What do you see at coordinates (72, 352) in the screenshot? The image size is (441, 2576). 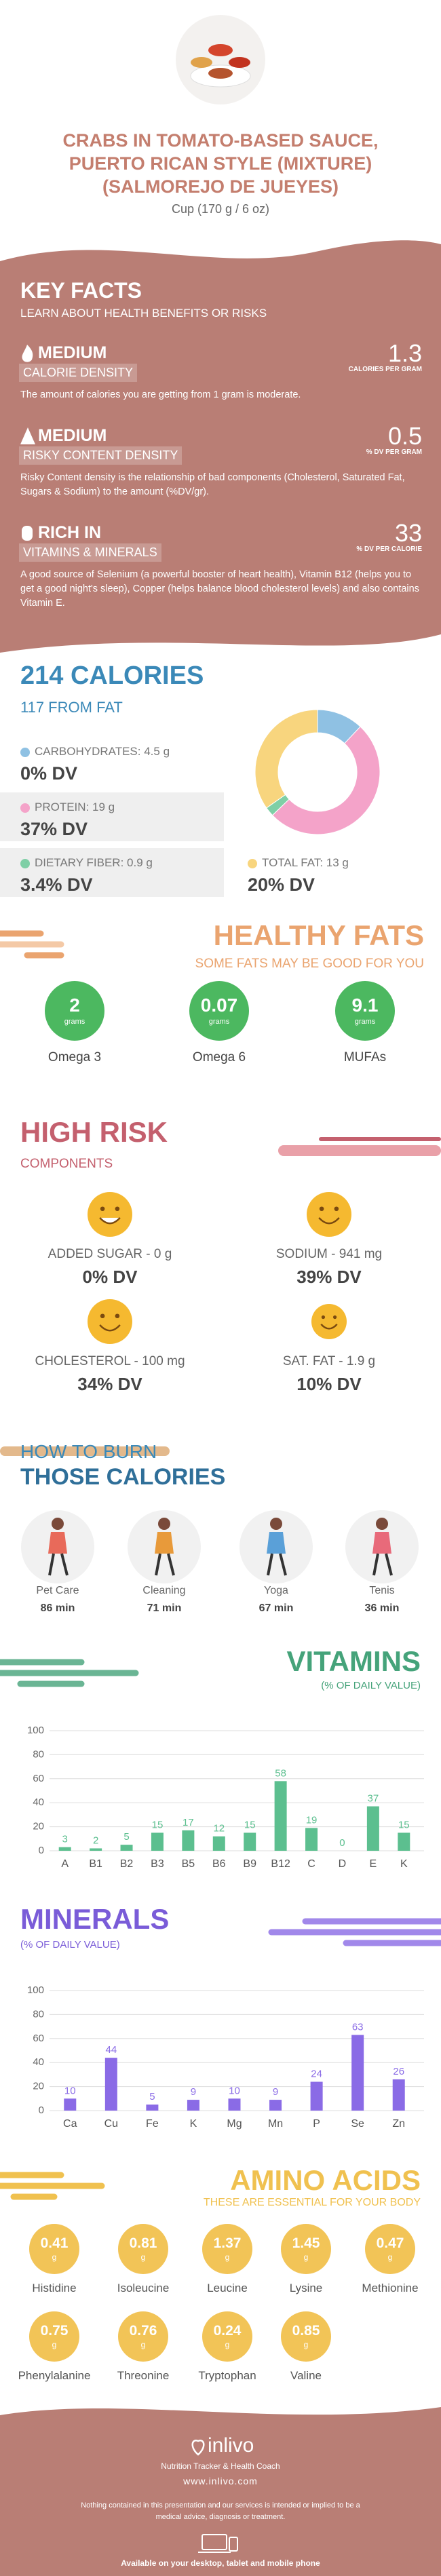 I see `fact-level: MEDIUM` at bounding box center [72, 352].